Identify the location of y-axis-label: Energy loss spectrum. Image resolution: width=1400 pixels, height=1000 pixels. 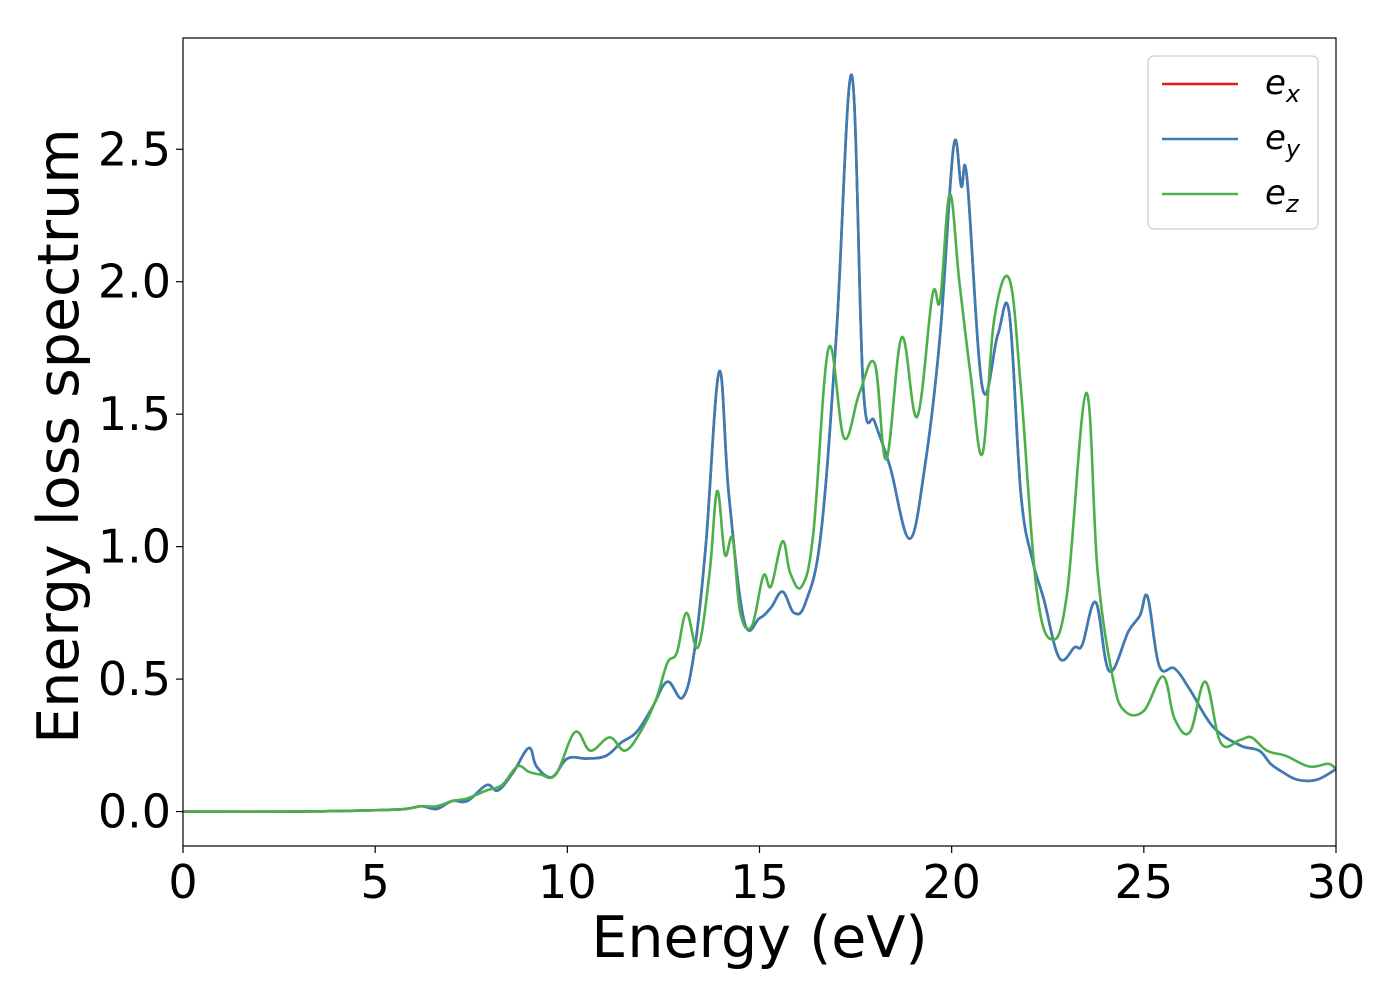
(59, 436).